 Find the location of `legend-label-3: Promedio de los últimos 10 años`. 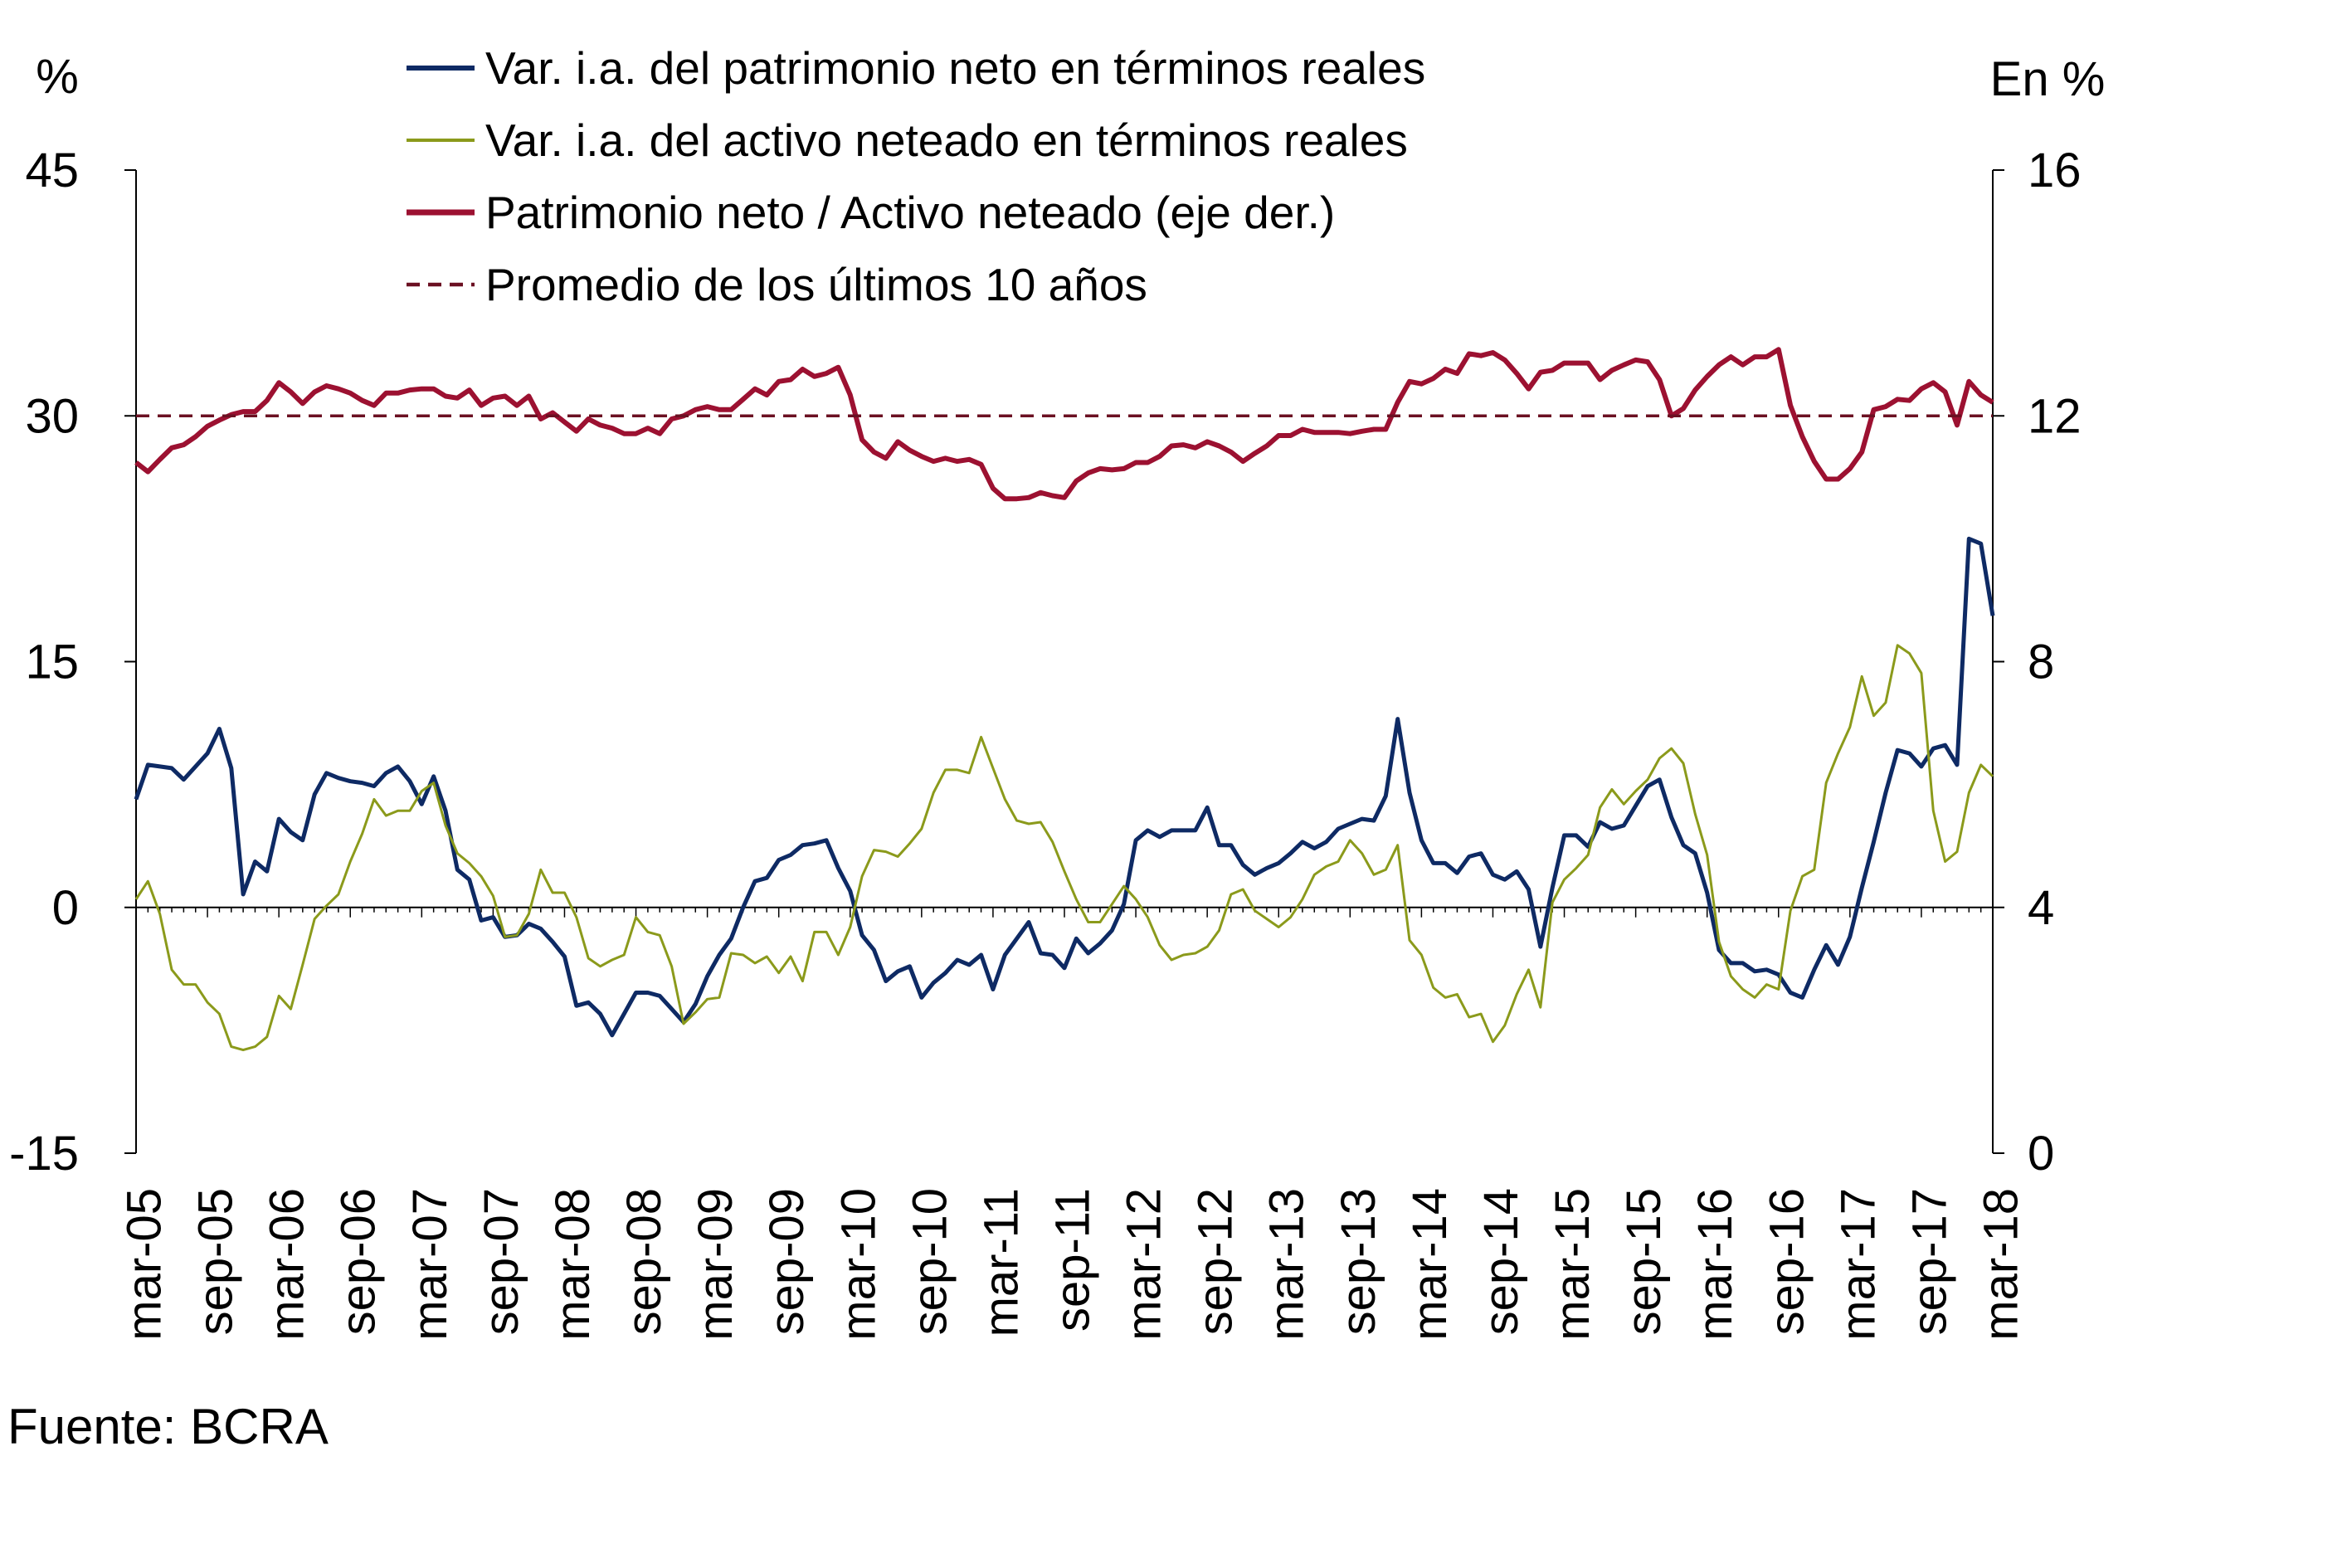

legend-label-3: Promedio de los últimos 10 años is located at coordinates (816, 284).